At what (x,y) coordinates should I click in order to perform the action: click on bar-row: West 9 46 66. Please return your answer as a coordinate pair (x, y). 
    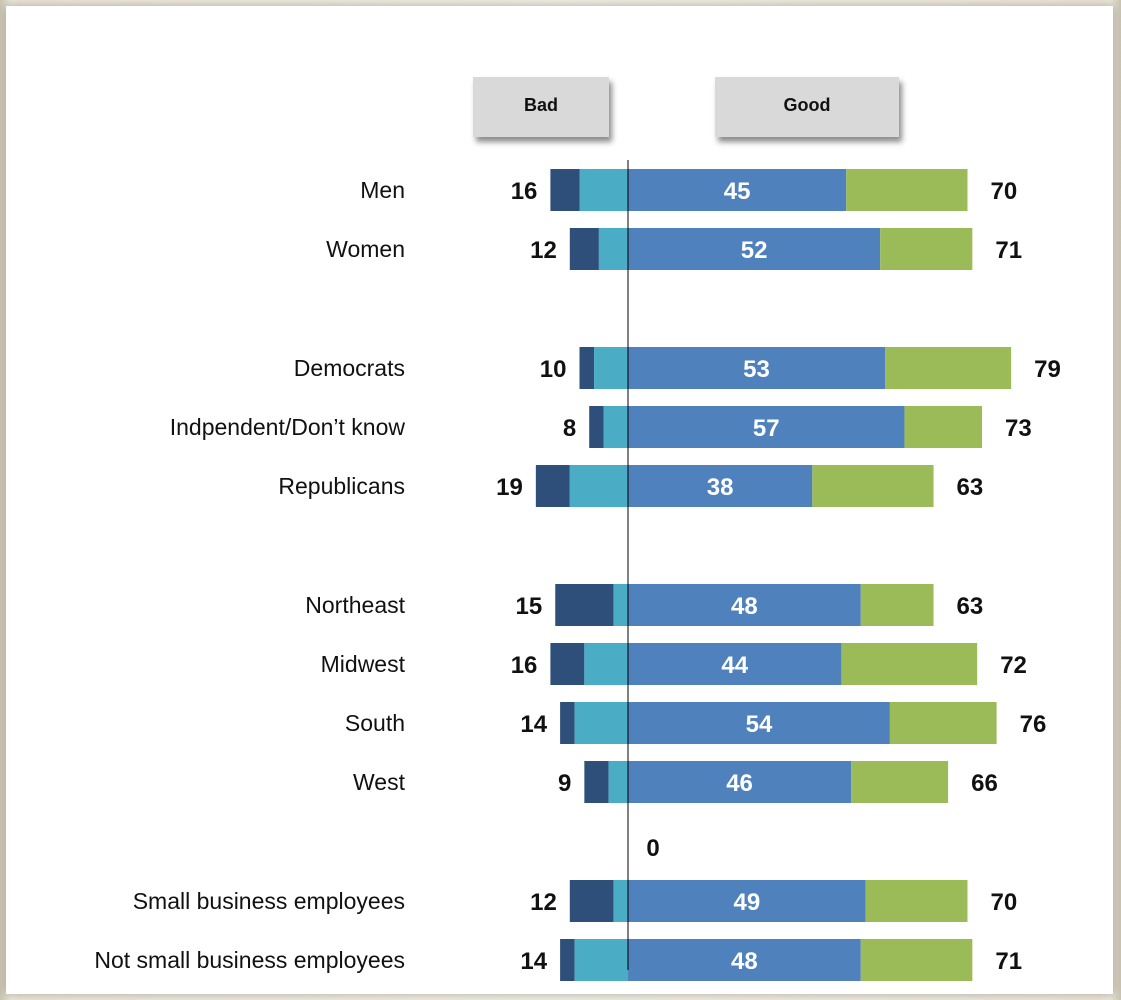
    Looking at the image, I should click on (675, 782).